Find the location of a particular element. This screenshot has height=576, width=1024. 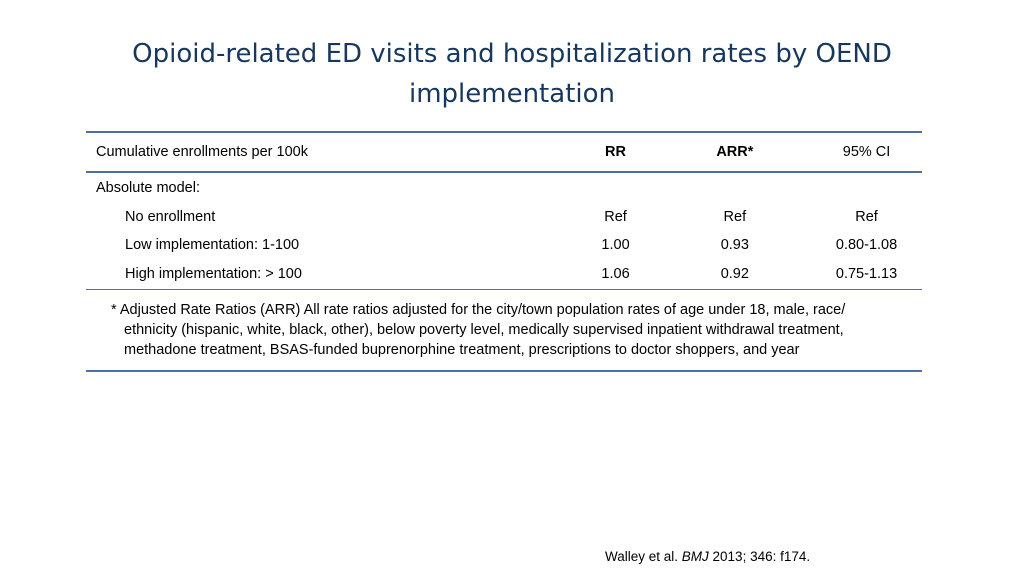

row-label: High implementation: > 100 is located at coordinates (329, 274).